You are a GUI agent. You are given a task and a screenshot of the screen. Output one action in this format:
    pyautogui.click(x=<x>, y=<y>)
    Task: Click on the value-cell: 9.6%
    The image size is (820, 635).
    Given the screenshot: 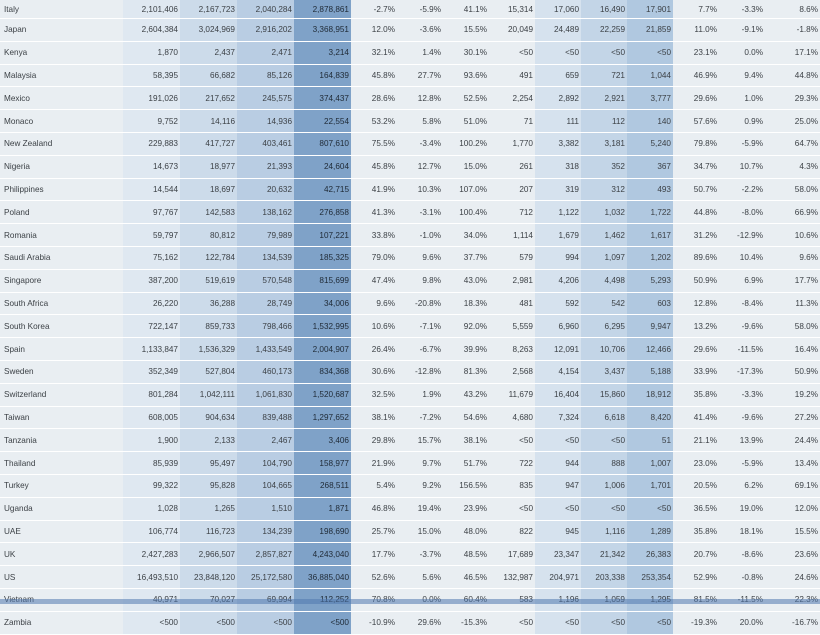 What is the action you would take?
    pyautogui.click(x=420, y=258)
    